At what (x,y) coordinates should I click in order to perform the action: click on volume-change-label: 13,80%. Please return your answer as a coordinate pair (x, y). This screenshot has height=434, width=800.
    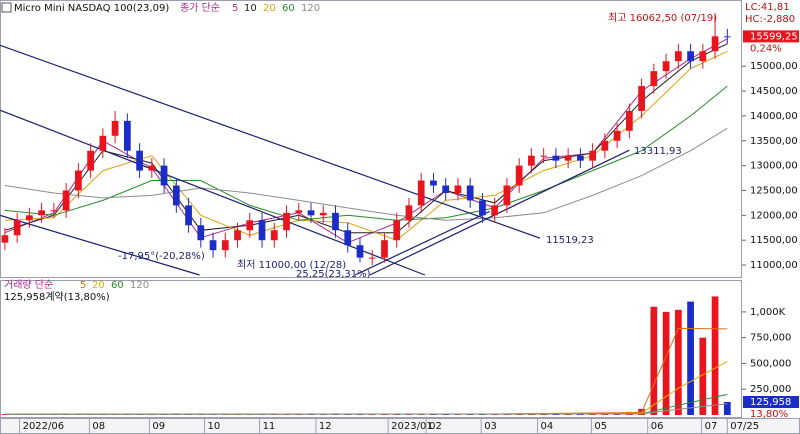
    Looking at the image, I should click on (769, 414).